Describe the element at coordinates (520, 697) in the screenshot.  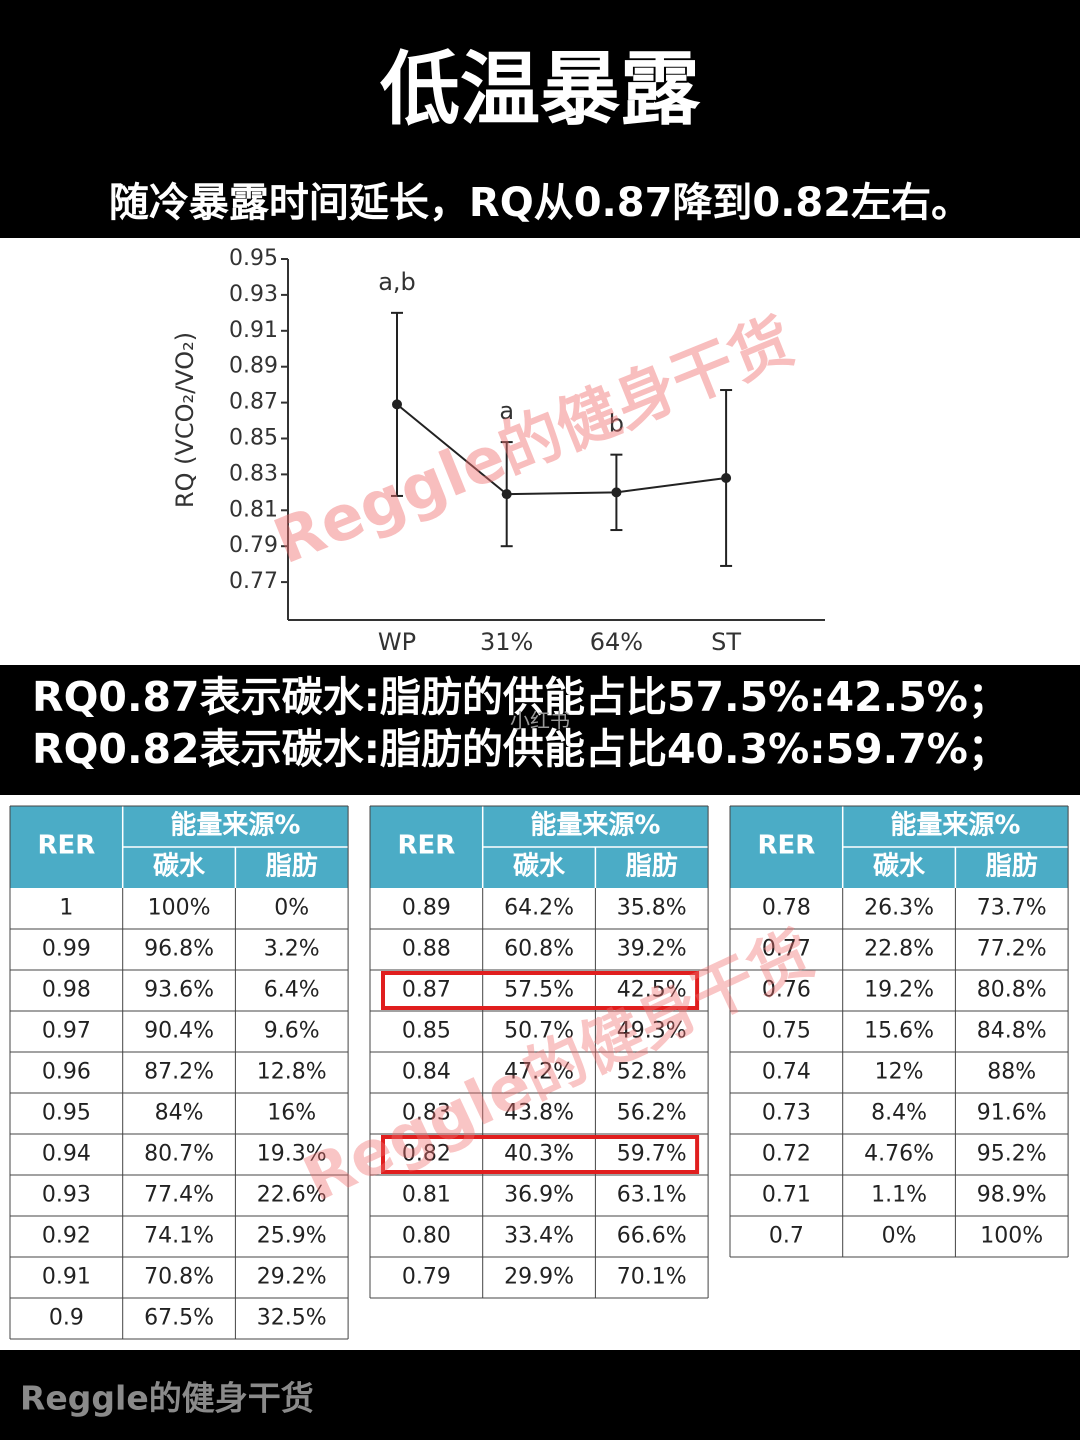
I see `text-line: RQ0.87表示碳水:脂肪的供能占比57.5%:42.5%；` at that location.